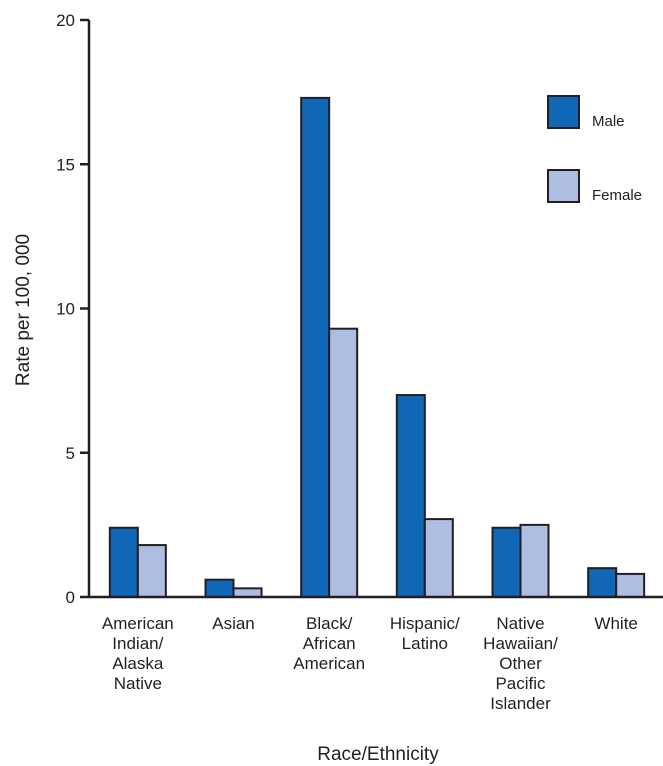 This screenshot has width=663, height=766. Describe the element at coordinates (520, 703) in the screenshot. I see `x-tick-label-line: Islander` at that location.